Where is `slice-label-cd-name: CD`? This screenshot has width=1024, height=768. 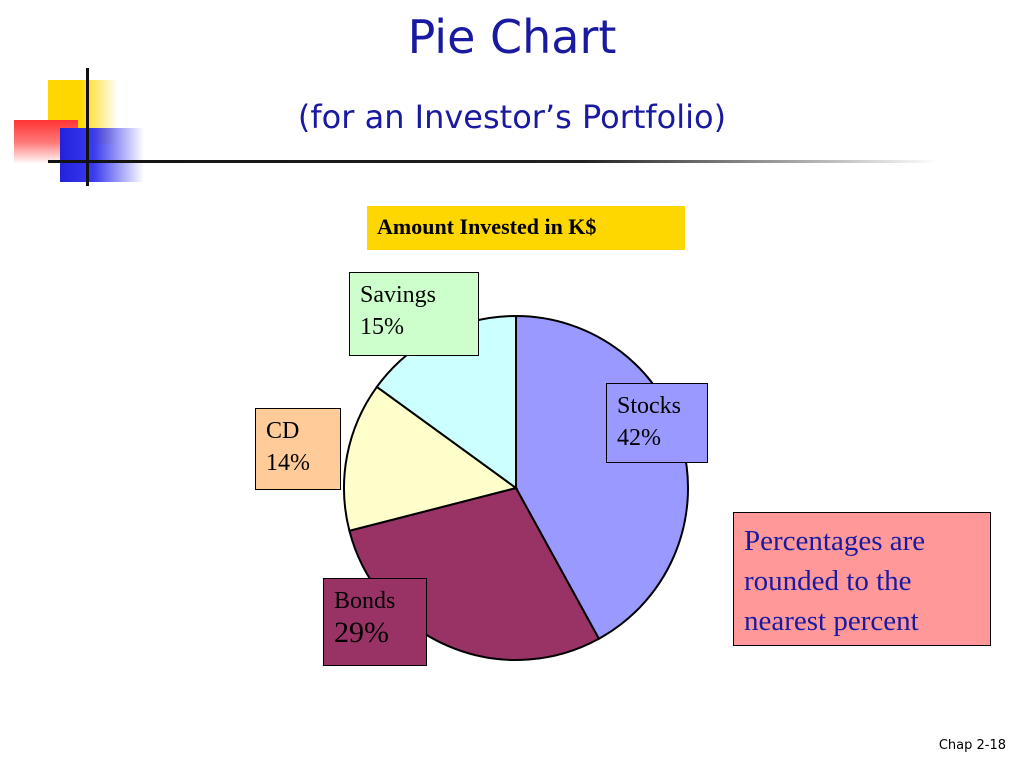
slice-label-cd-name: CD is located at coordinates (283, 431).